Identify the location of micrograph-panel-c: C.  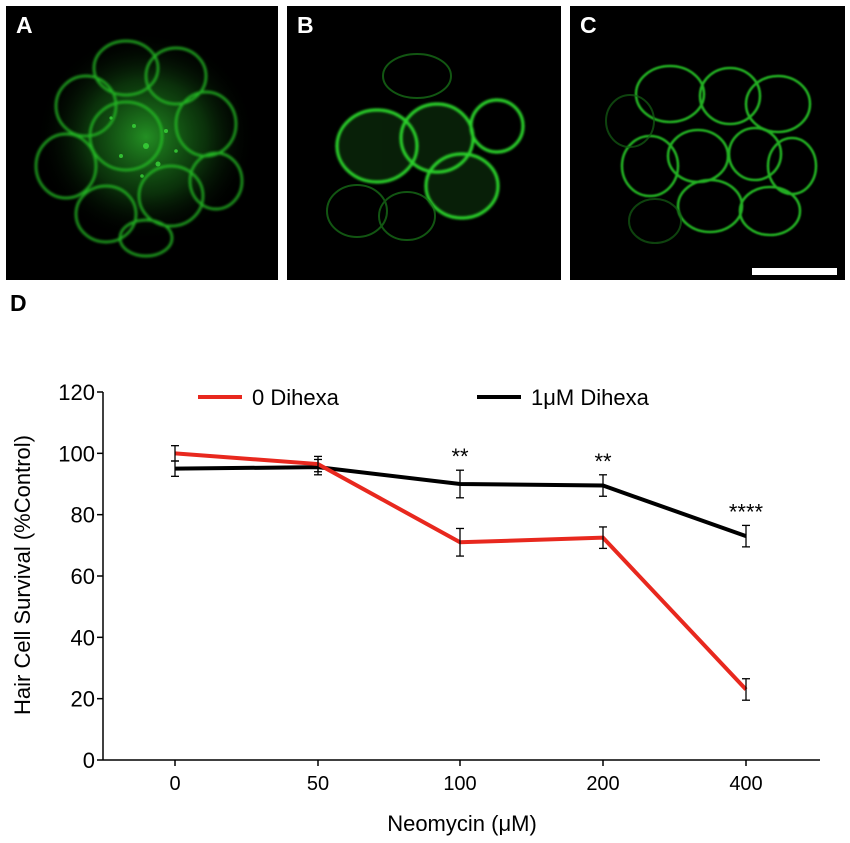
(707, 143).